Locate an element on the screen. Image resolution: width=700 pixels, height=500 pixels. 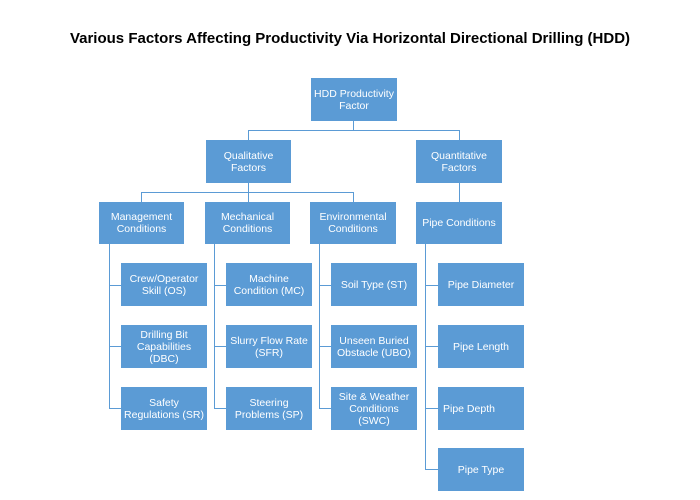
root-node: HDD Productivity Factor is located at coordinates (354, 99).